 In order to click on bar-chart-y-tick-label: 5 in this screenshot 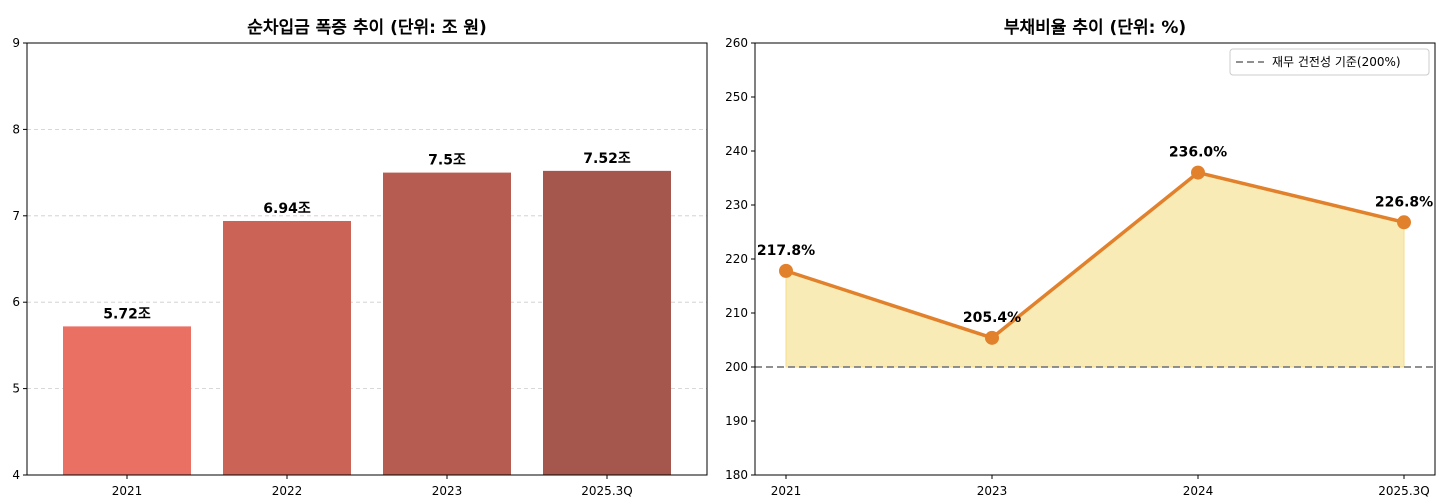, I will do `click(16, 389)`.